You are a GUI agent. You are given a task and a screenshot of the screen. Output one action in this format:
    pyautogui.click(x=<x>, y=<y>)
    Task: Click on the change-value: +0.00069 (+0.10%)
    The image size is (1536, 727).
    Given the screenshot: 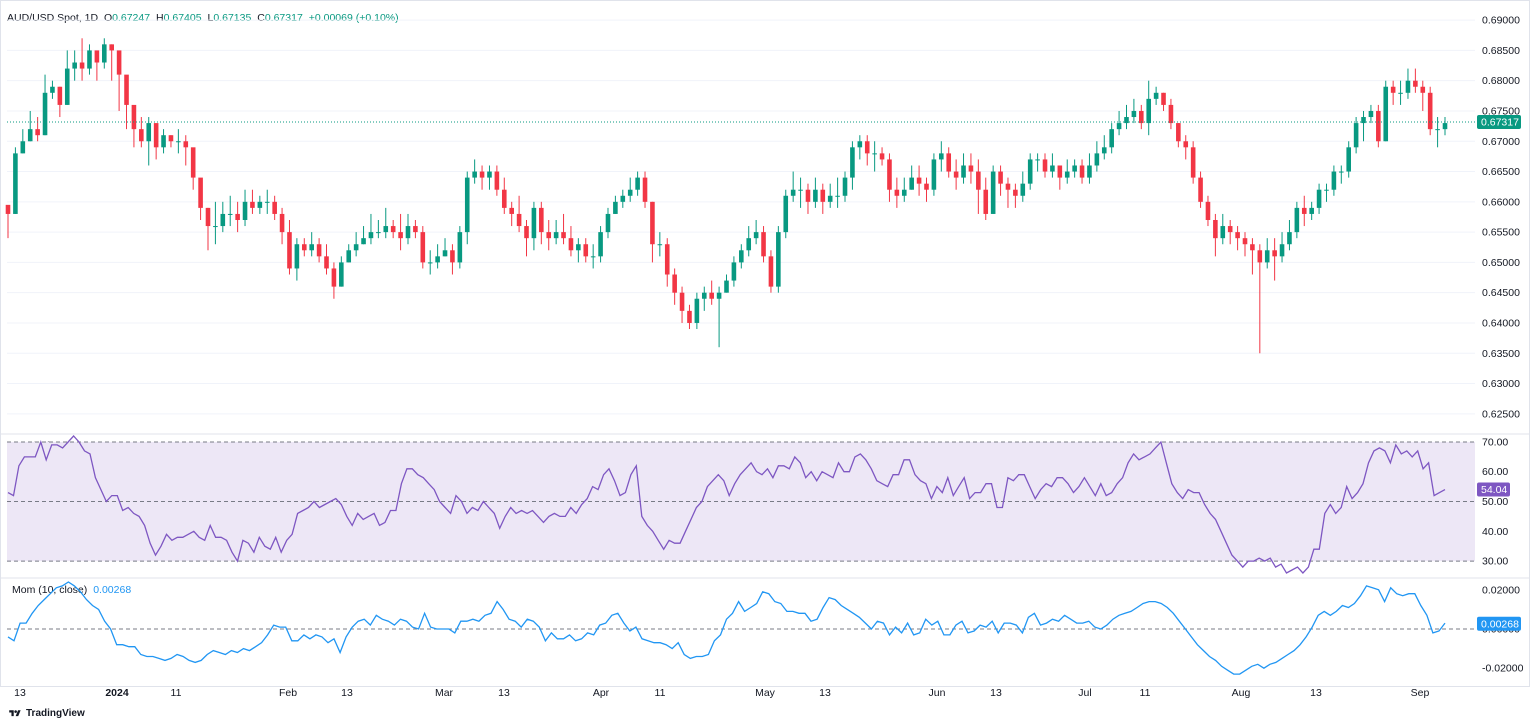 What is the action you would take?
    pyautogui.click(x=353, y=18)
    